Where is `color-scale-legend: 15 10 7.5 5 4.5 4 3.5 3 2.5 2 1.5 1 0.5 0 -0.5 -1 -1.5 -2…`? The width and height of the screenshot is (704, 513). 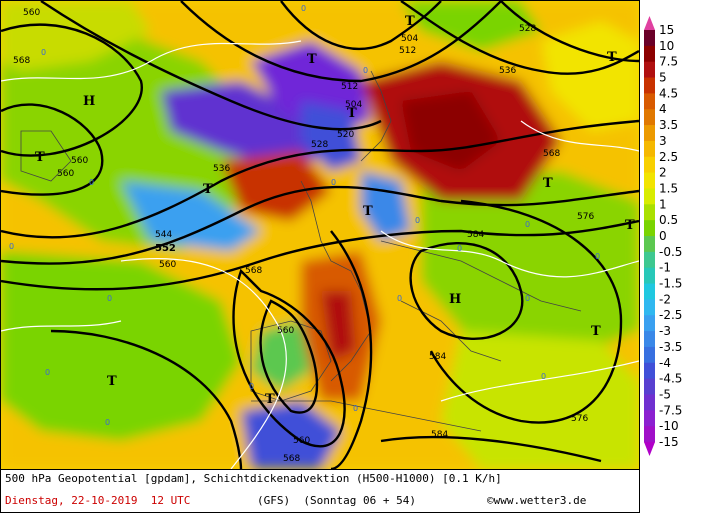
color-scale-legend: 15 10 7.5 5 4.5 4 3.5 3 2.5 2 1.5 1 0.5 0 -0.5 -1 -1.5 -2… is located at coordinates (672, 235).